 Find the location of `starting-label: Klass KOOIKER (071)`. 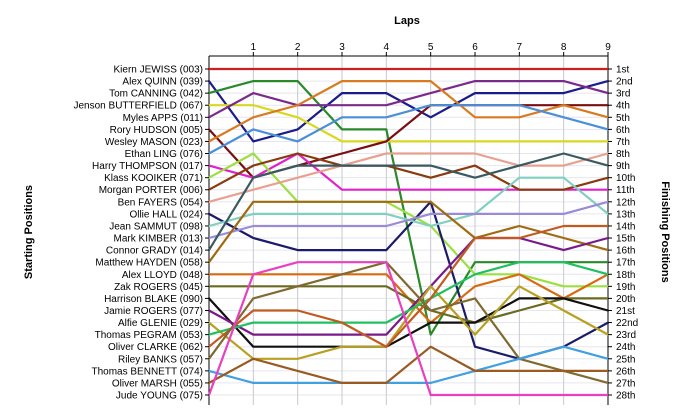

starting-label: Klass KOOIKER (071) is located at coordinates (153, 178).